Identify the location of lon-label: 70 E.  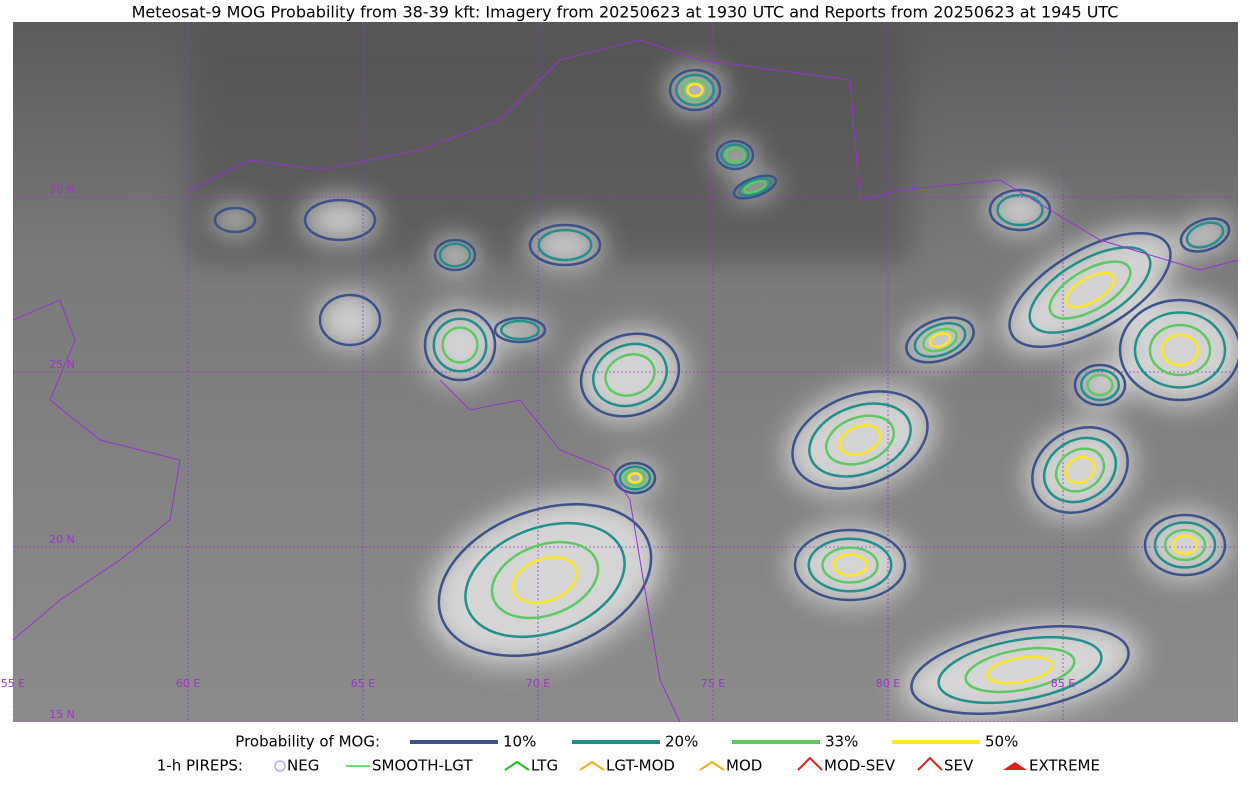
(538, 683).